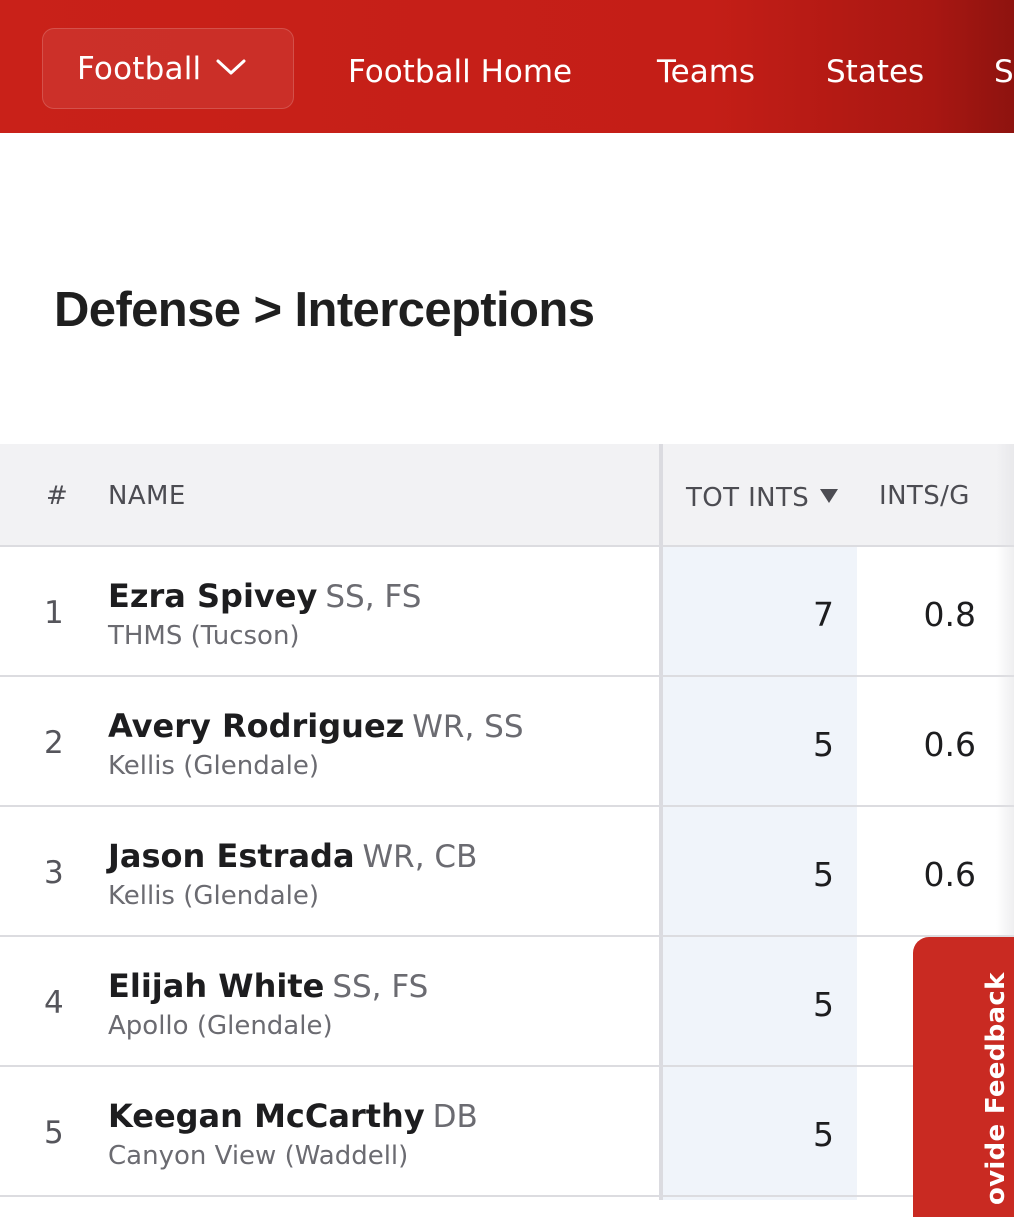  What do you see at coordinates (507, 495) in the screenshot?
I see `table-header: # NAME TOT INTS INTS/G` at bounding box center [507, 495].